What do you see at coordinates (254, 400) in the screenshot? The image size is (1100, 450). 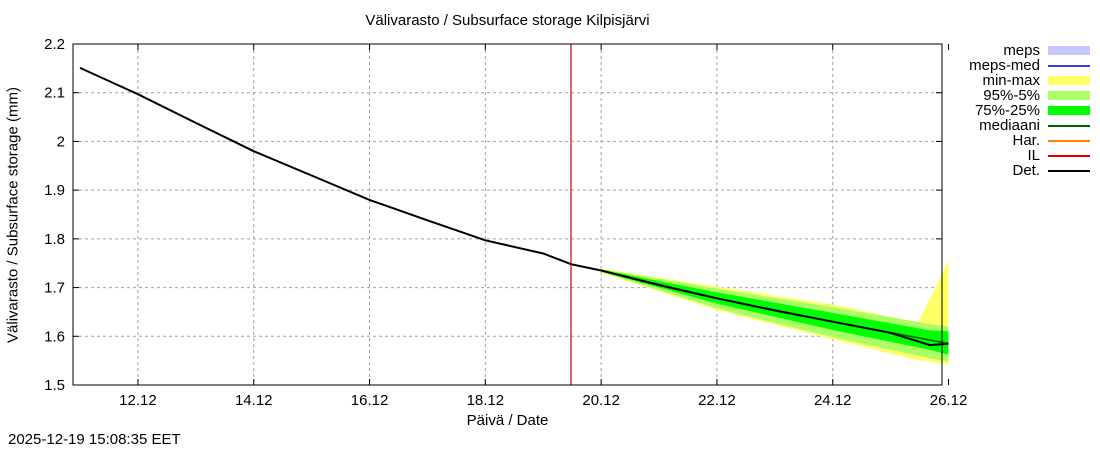 I see `x-tick-label: 14.12` at bounding box center [254, 400].